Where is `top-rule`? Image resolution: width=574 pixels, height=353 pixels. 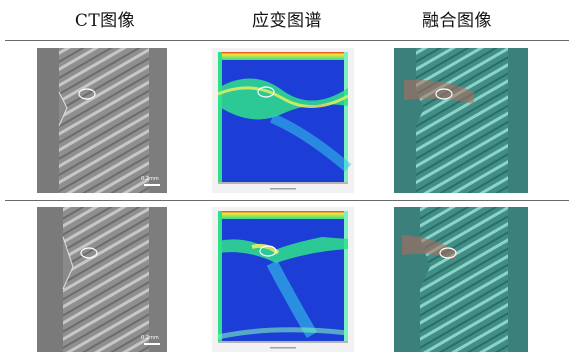
top-rule is located at coordinates (287, 40).